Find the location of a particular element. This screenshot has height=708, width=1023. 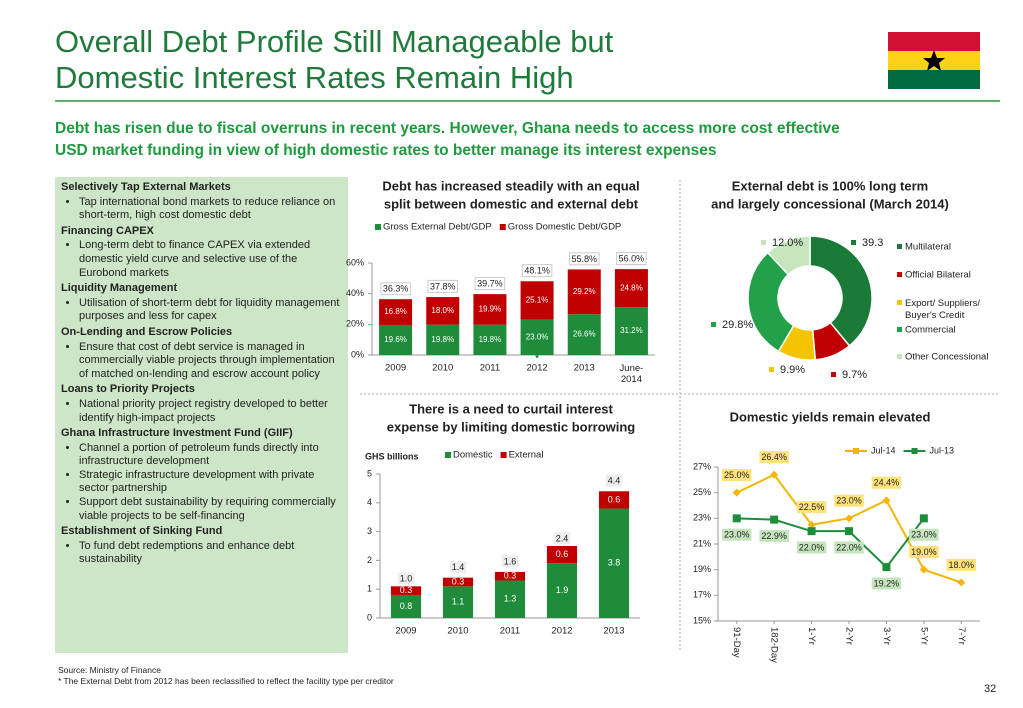

legend-label: Jul-13 is located at coordinates (942, 450).